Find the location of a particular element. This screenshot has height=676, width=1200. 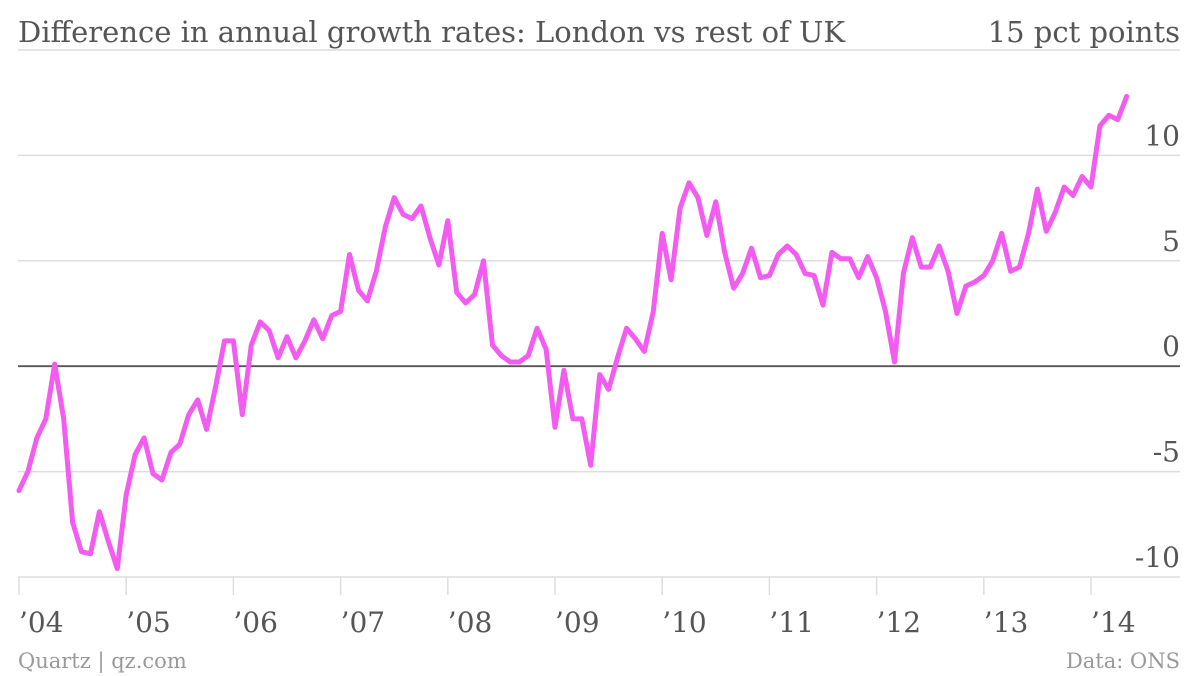

x-tick-label: ’10 is located at coordinates (684, 622).